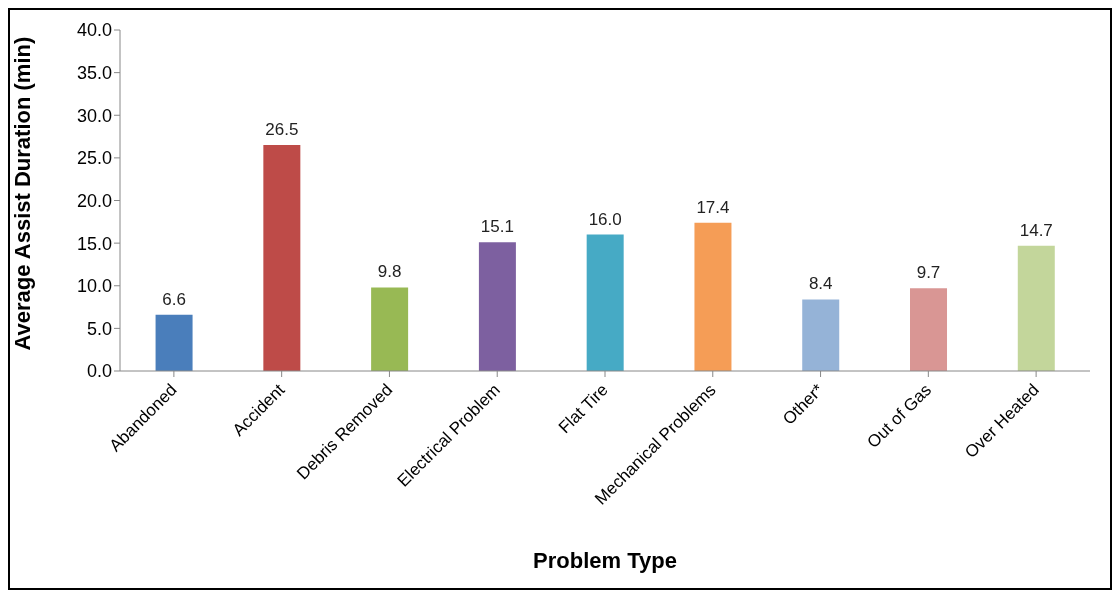  Describe the element at coordinates (899, 416) in the screenshot. I see `x-tick-label: Out of Gas` at that location.